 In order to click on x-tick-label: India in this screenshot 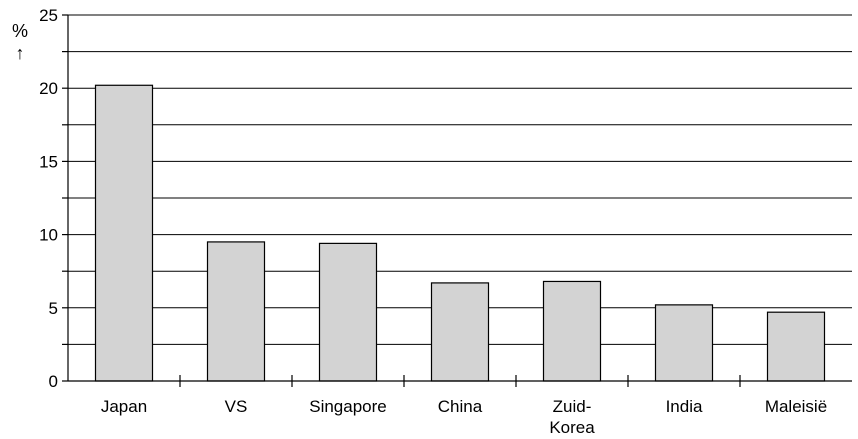, I will do `click(684, 406)`.